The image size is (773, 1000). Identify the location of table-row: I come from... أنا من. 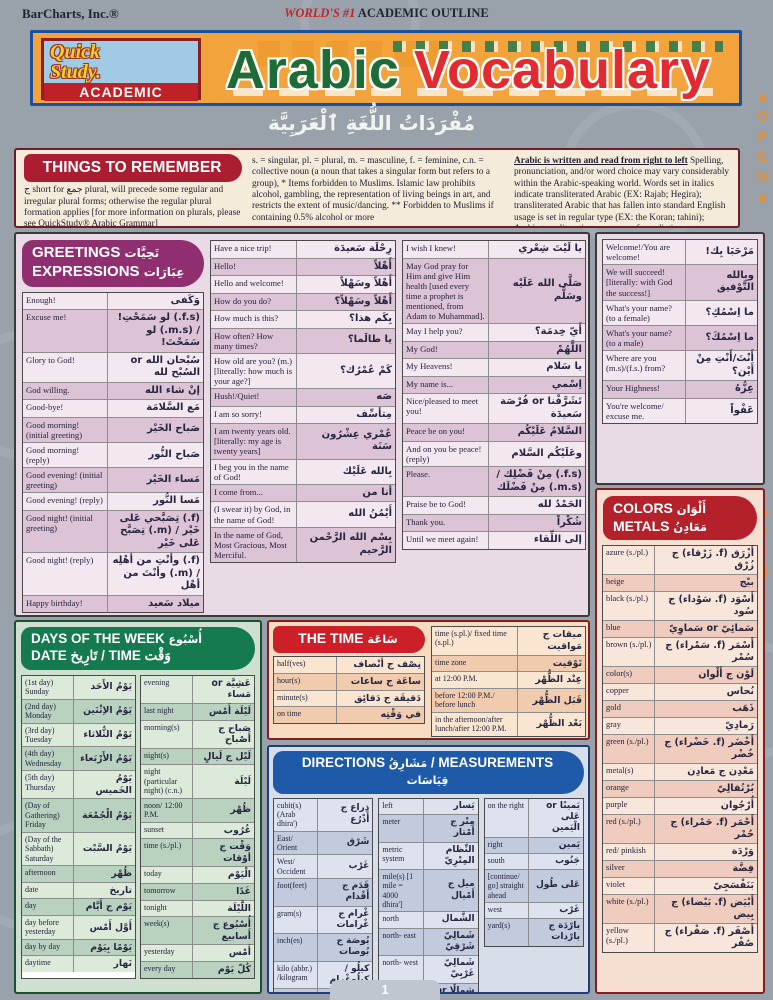
(303, 493).